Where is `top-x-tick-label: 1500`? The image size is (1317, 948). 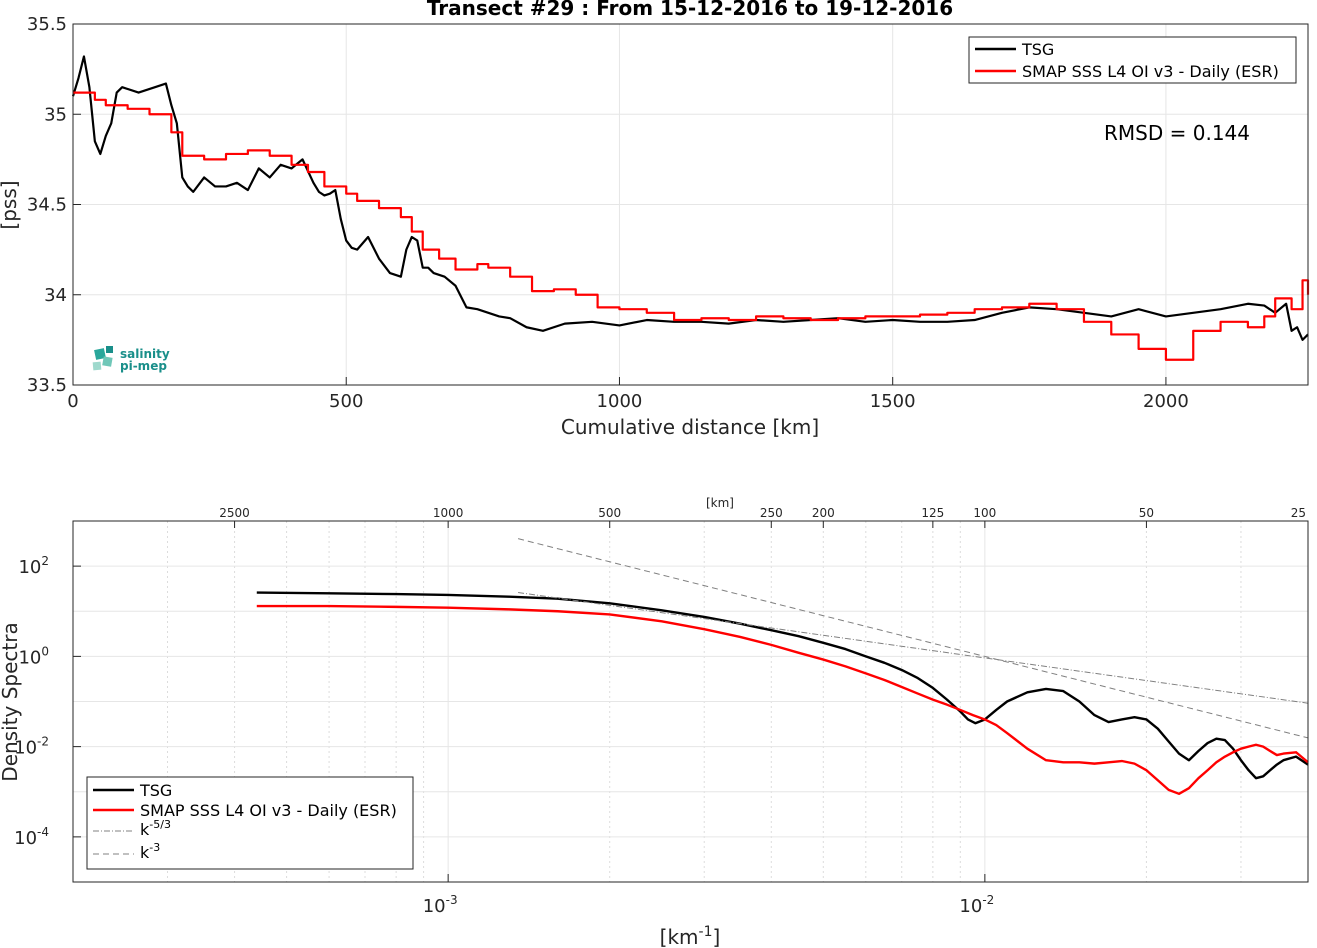 top-x-tick-label: 1500 is located at coordinates (893, 401).